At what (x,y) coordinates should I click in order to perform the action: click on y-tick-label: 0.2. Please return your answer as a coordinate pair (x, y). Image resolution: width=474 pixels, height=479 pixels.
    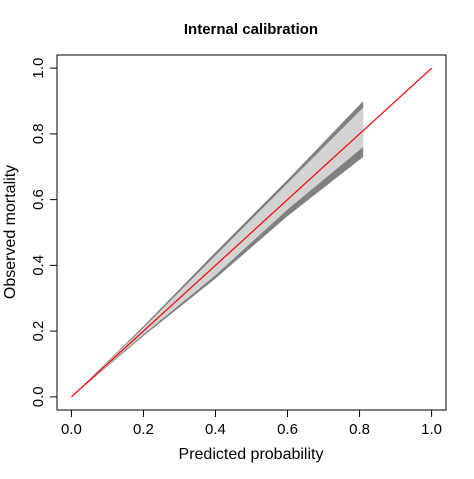
    Looking at the image, I should click on (38, 331).